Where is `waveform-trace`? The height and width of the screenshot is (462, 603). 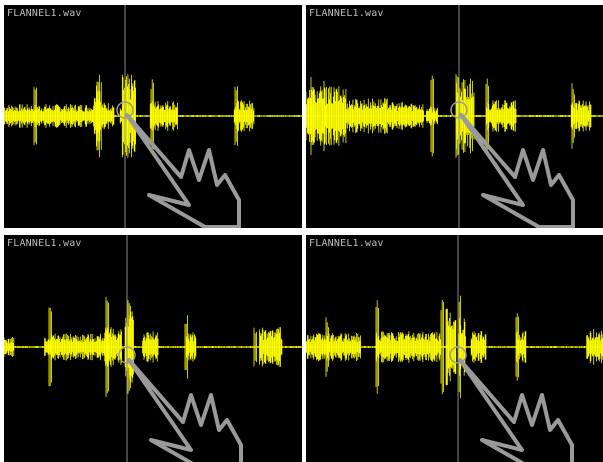
waveform-trace is located at coordinates (153, 347).